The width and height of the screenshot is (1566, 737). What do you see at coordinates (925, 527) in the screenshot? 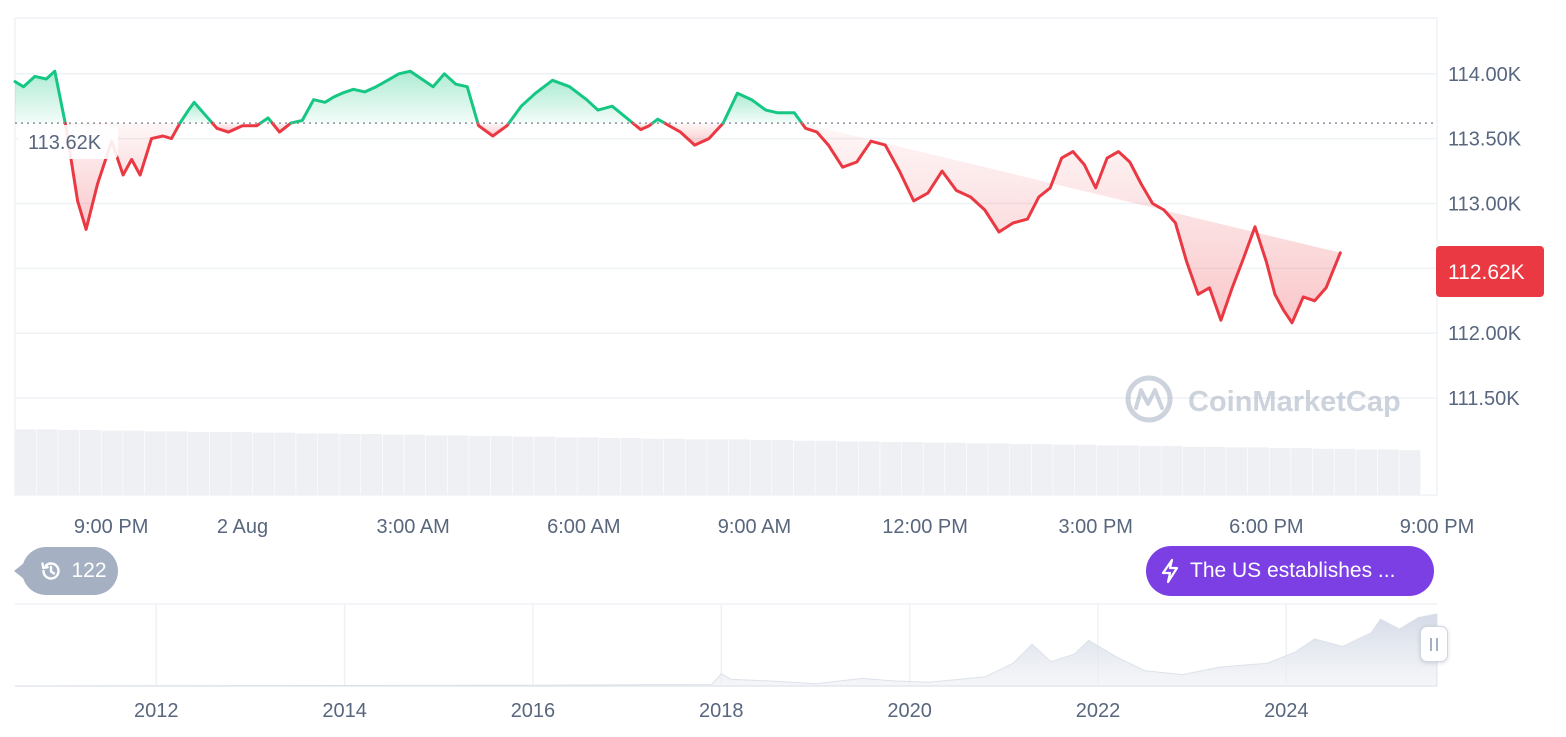
I see `x-tick-label: 12:00 PM` at bounding box center [925, 527].